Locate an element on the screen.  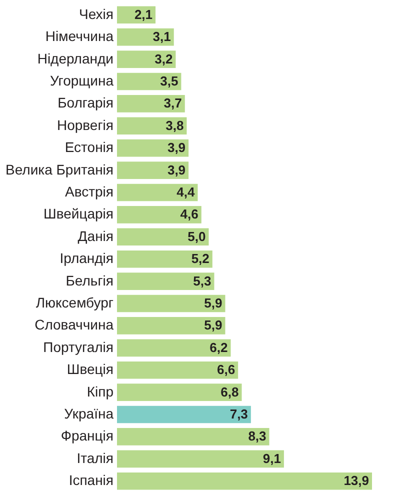
y-tick-label: Велика Британія is located at coordinates (59, 169).